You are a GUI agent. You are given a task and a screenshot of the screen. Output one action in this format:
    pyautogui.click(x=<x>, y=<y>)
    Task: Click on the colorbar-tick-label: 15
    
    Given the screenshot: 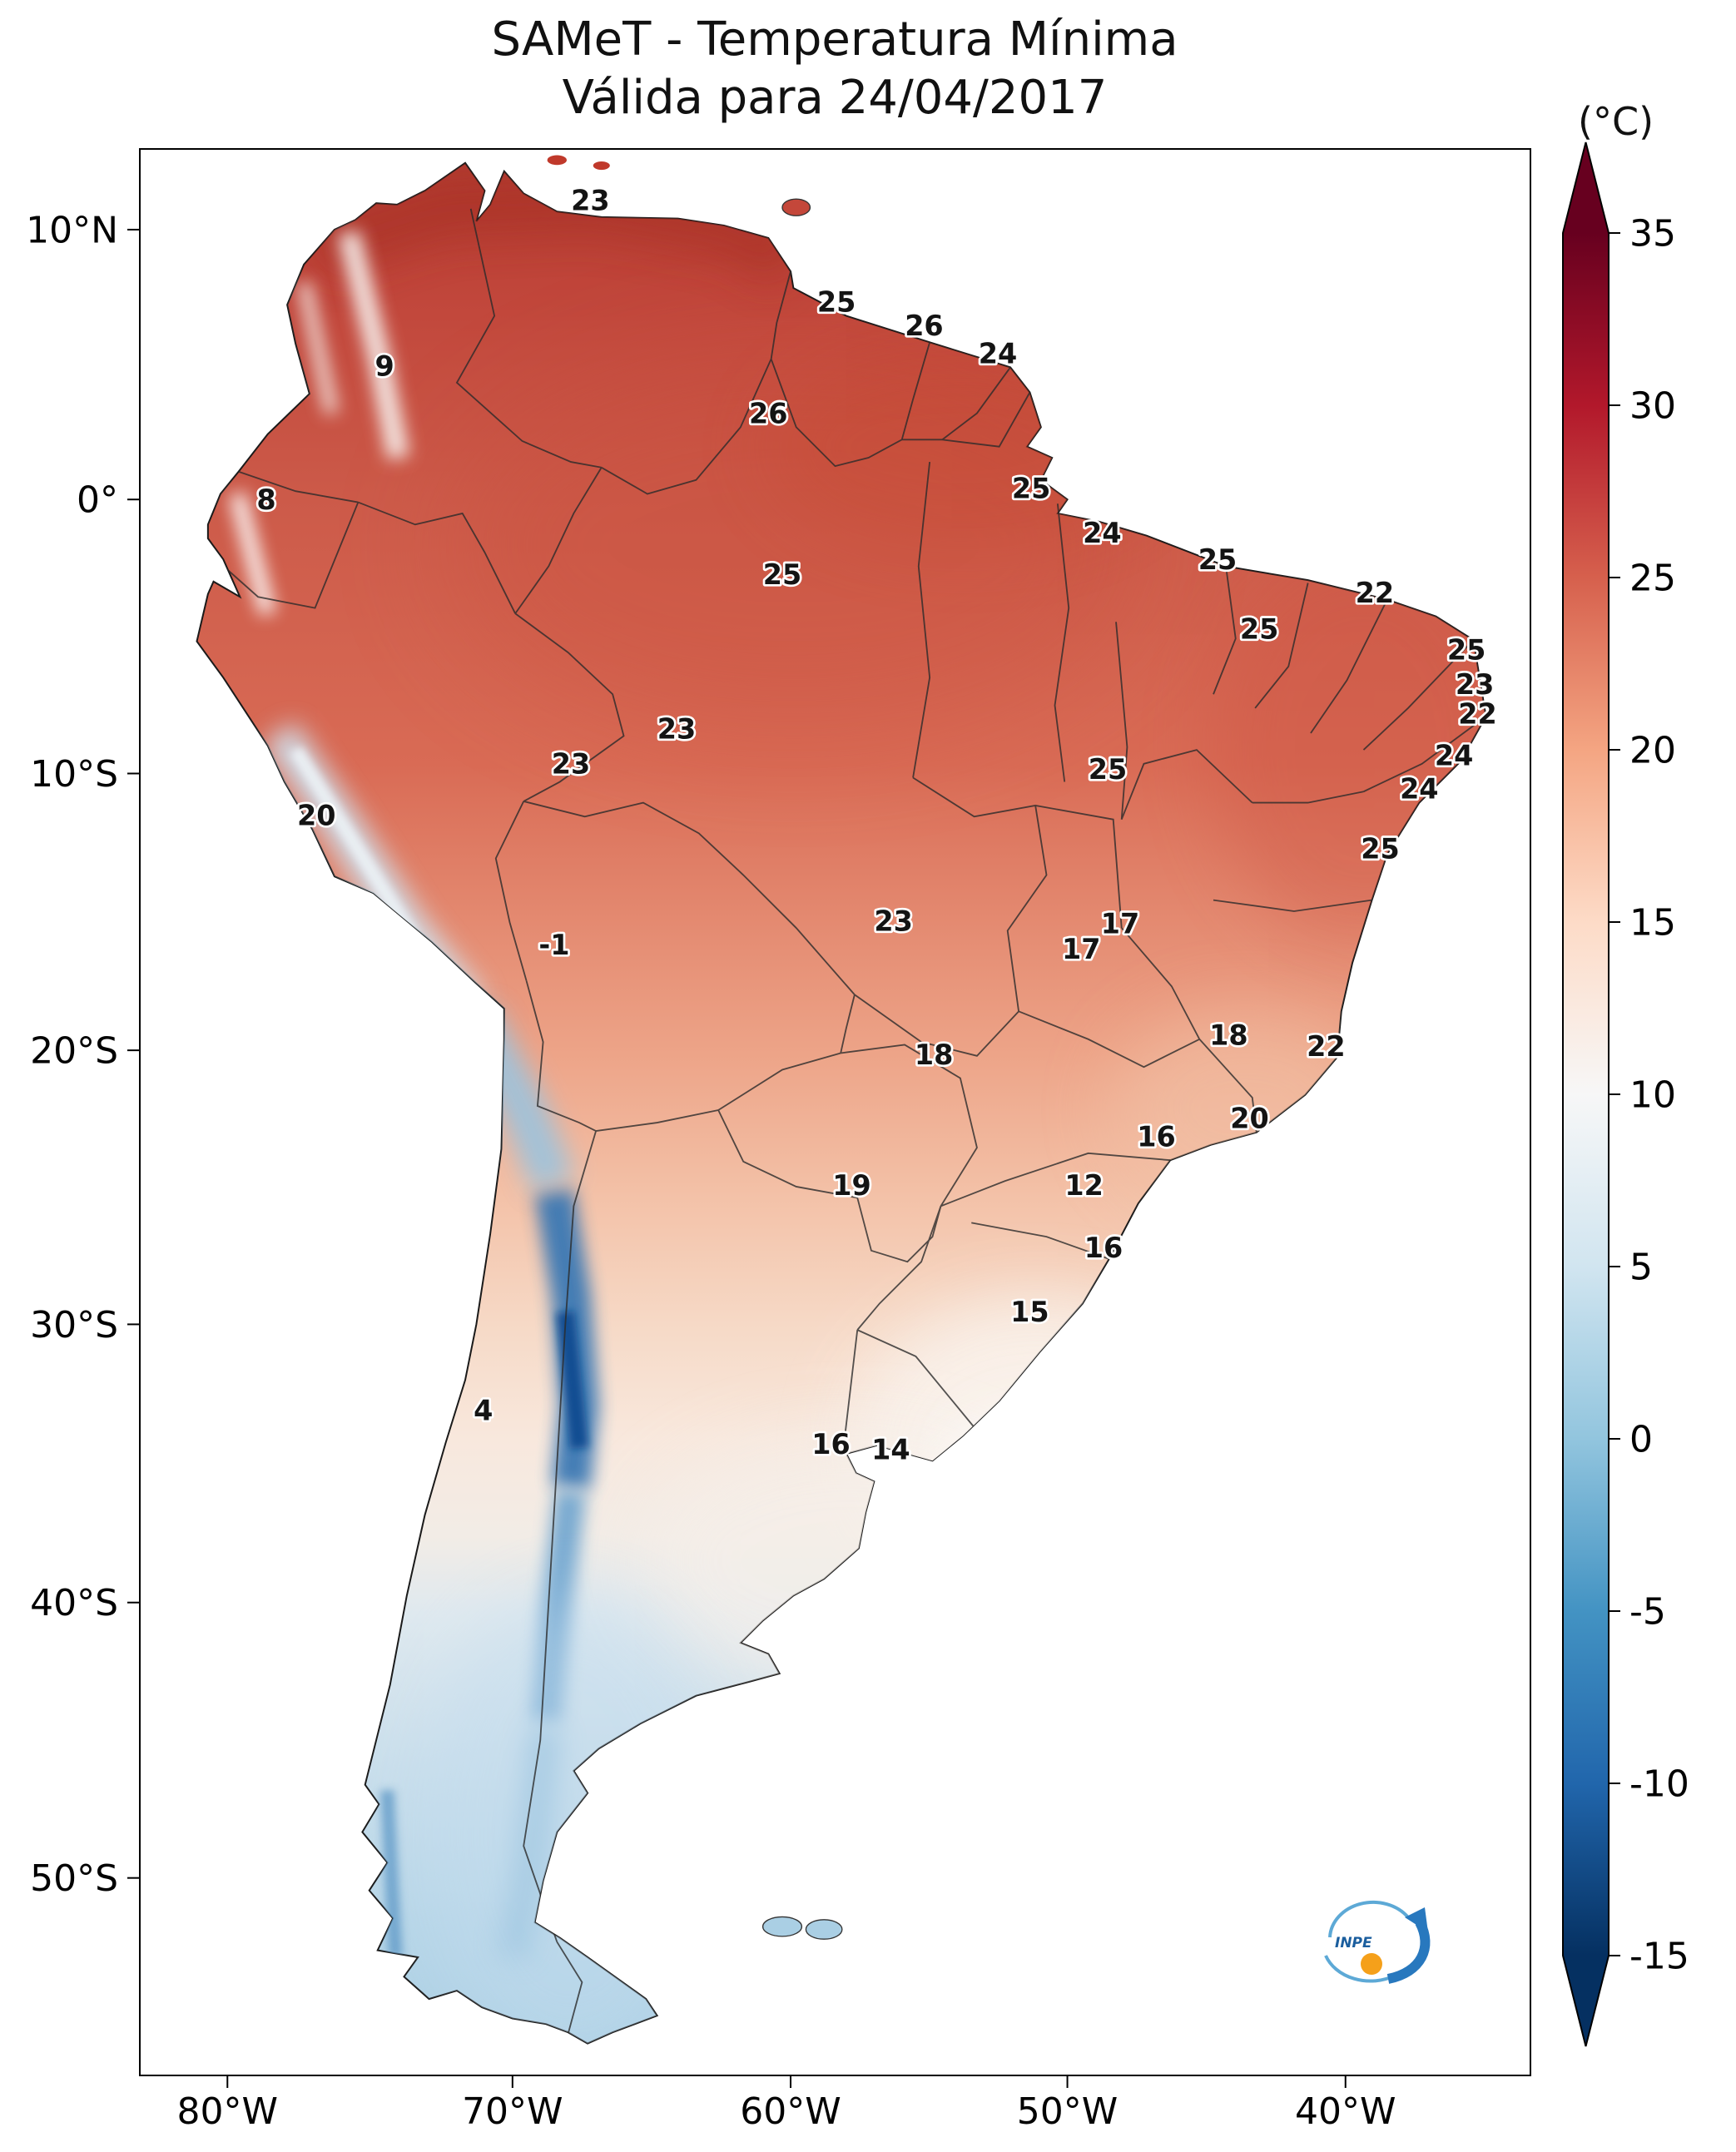 What is the action you would take?
    pyautogui.click(x=1652, y=922)
    